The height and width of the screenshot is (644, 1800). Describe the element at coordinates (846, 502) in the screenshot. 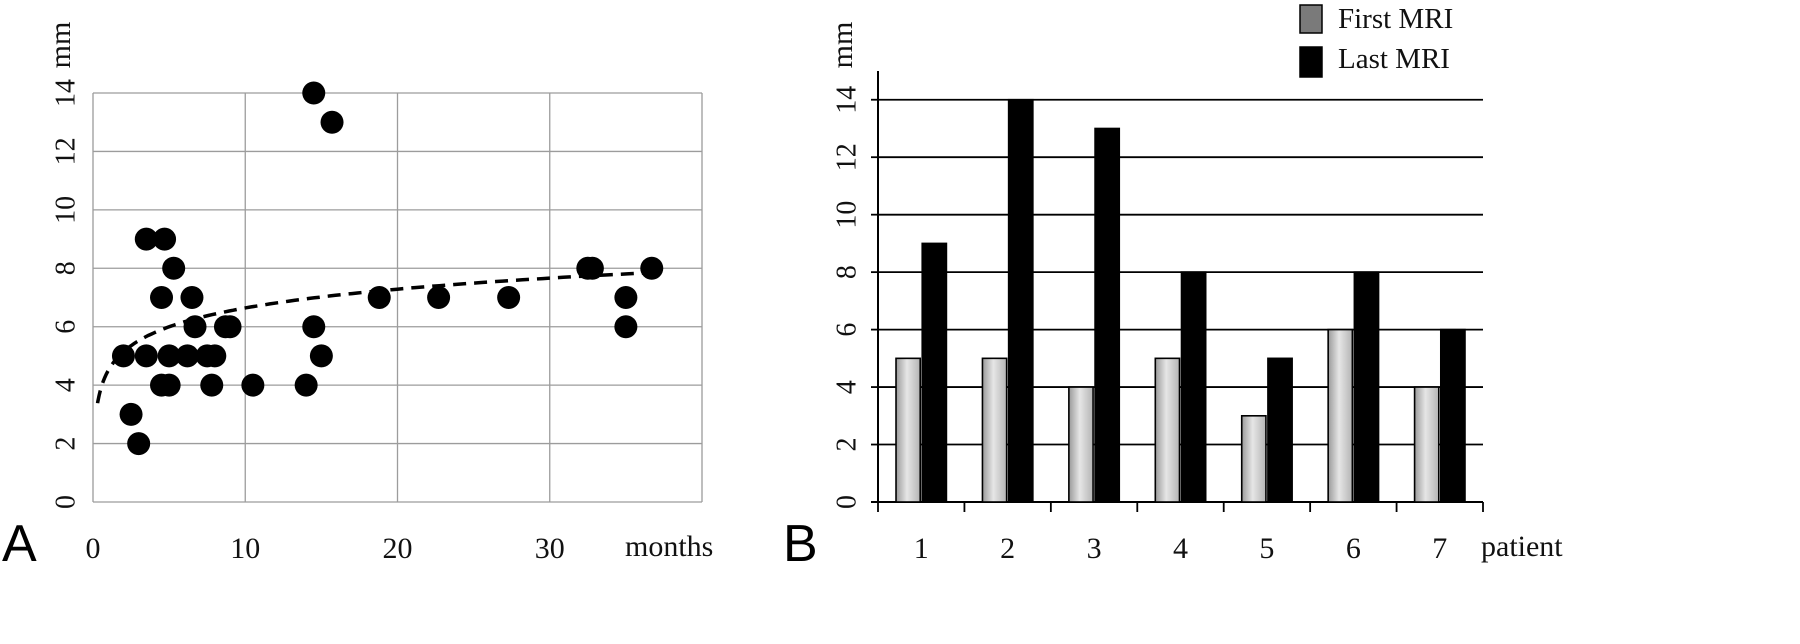

I see `bar-y-tick-label: 0` at that location.